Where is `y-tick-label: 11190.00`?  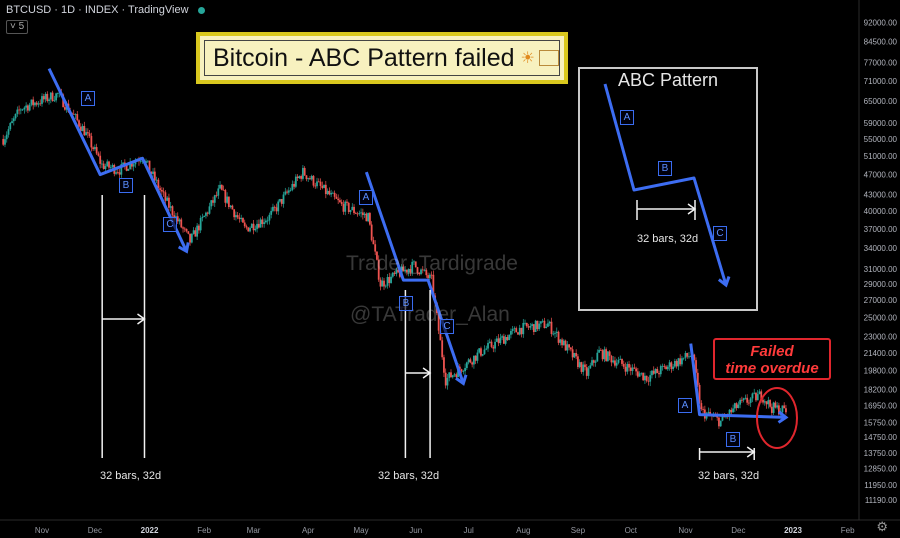 y-tick-label: 11190.00 is located at coordinates (881, 500).